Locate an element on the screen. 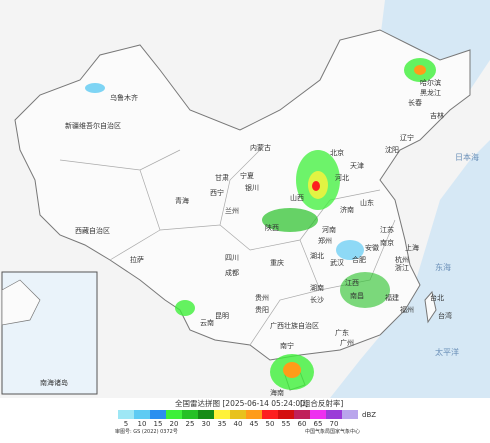 This screenshot has height=443, width=490. place-label: 广东 is located at coordinates (342, 332).